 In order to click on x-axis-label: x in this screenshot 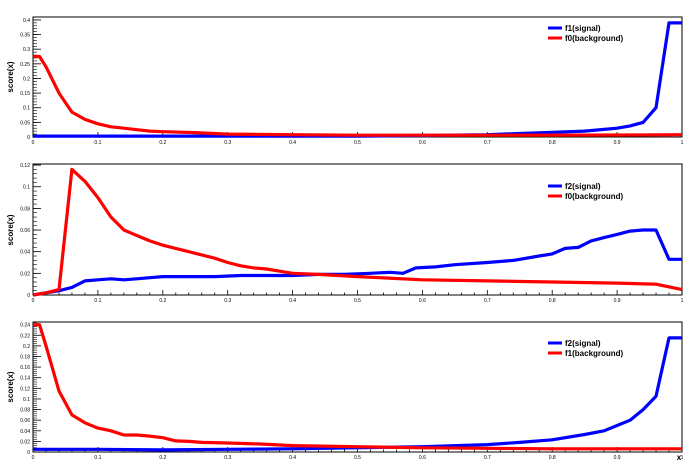, I will do `click(679, 457)`.